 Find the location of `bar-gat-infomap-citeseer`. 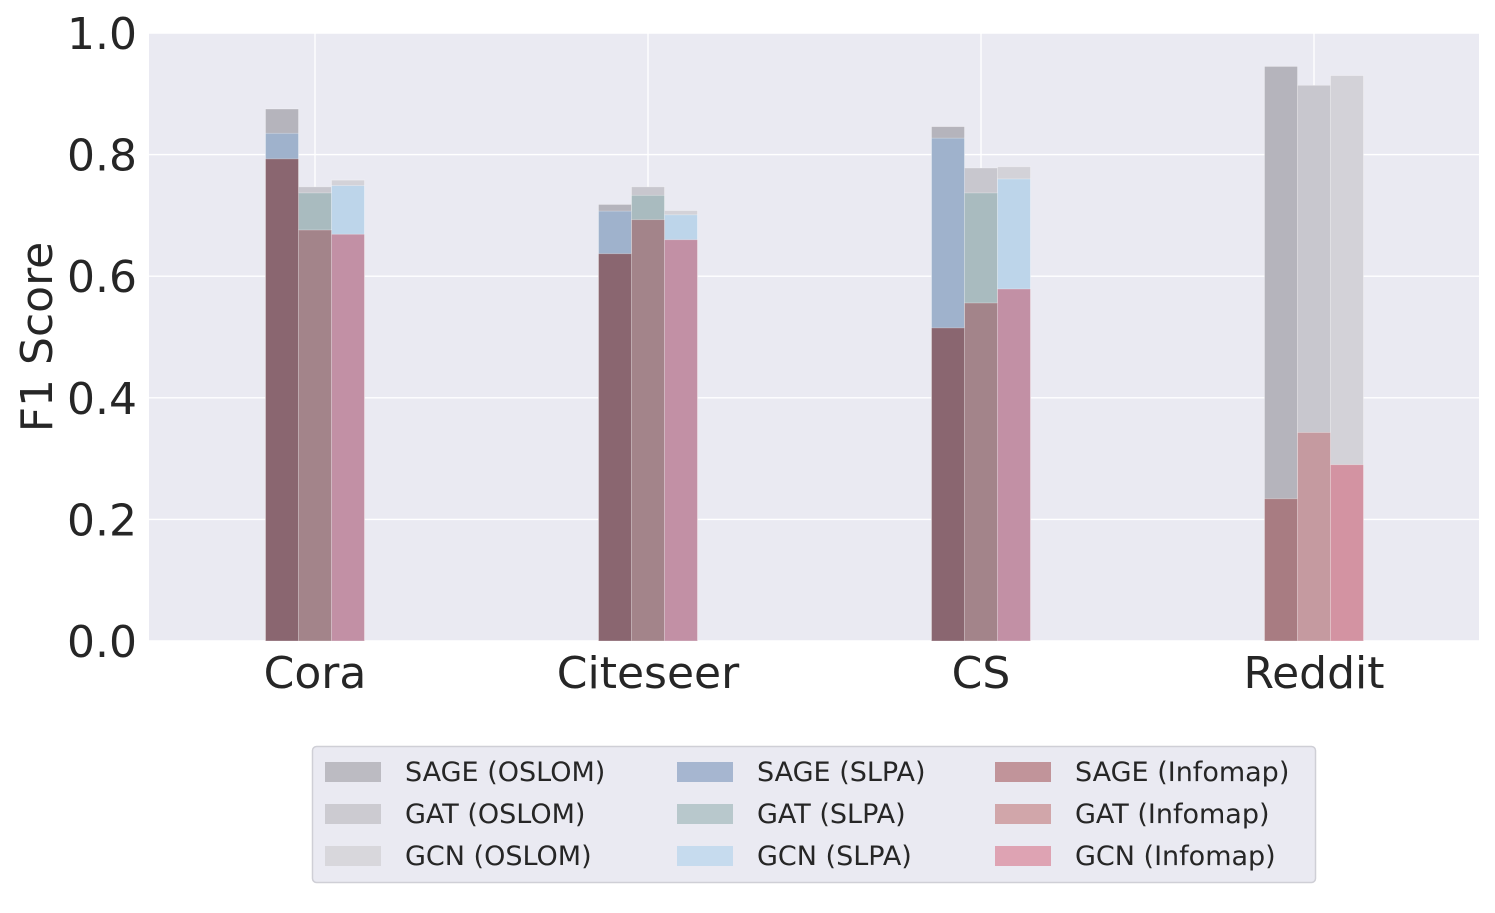

bar-gat-infomap-citeseer is located at coordinates (648, 430).